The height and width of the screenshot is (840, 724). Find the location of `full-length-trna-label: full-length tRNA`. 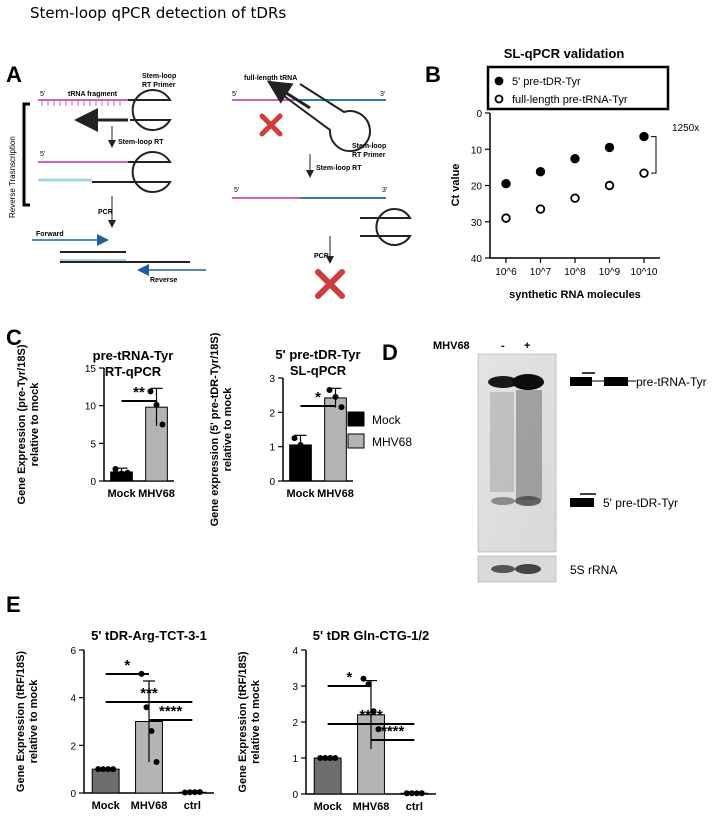

full-length-trna-label: full-length tRNA is located at coordinates (270, 78).